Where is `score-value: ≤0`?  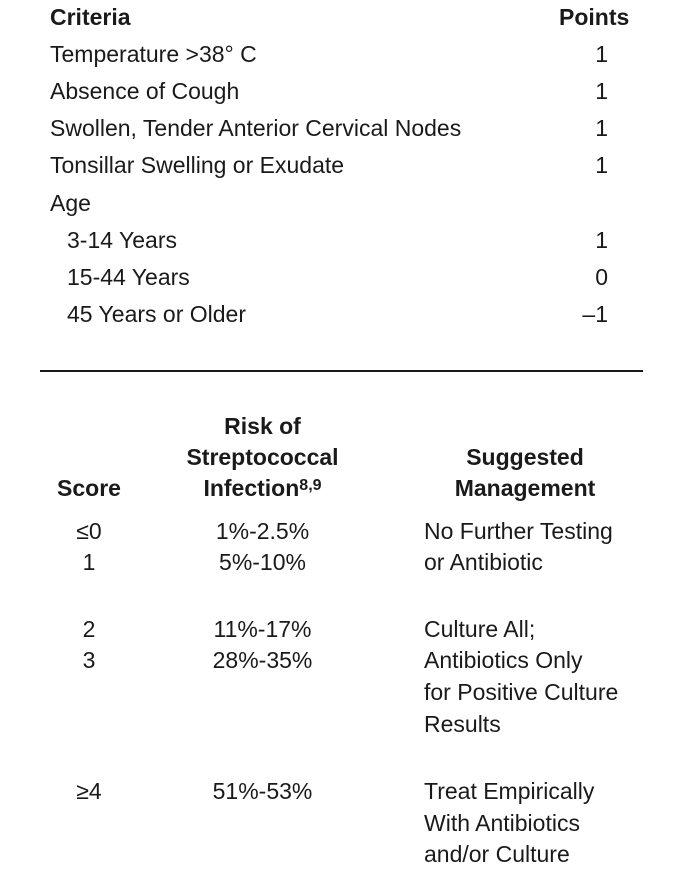 score-value: ≤0 is located at coordinates (89, 531).